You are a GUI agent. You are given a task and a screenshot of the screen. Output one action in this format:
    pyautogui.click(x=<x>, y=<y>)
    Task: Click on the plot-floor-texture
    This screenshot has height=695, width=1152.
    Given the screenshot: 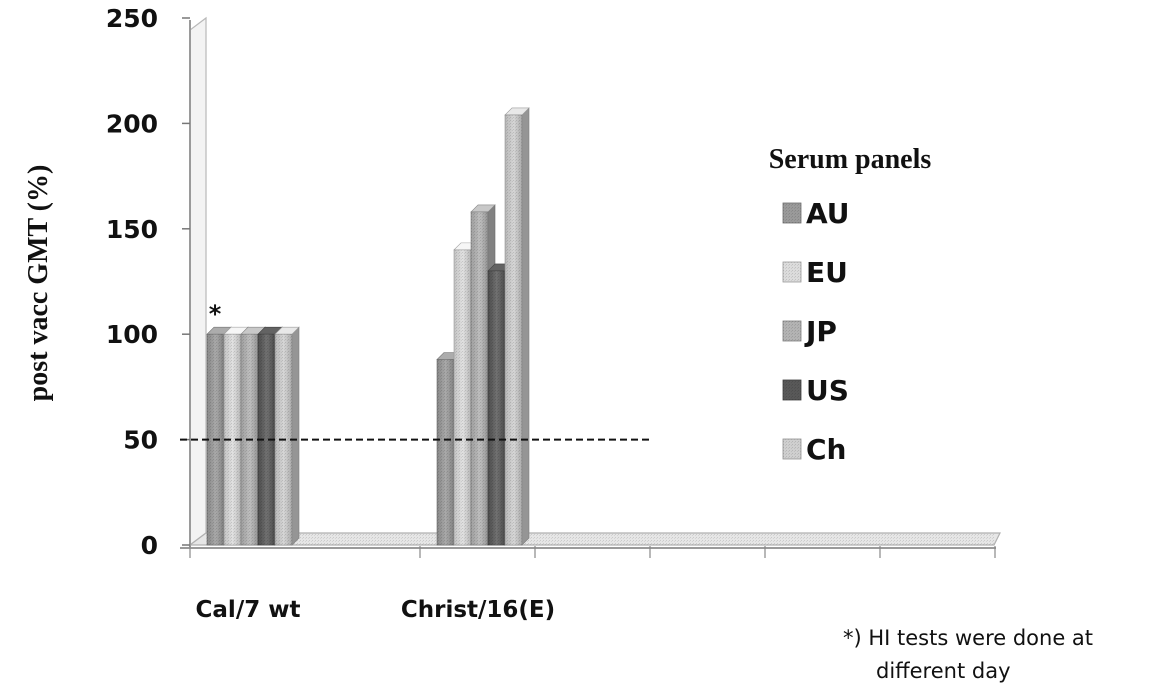 What is the action you would take?
    pyautogui.click(x=600, y=539)
    